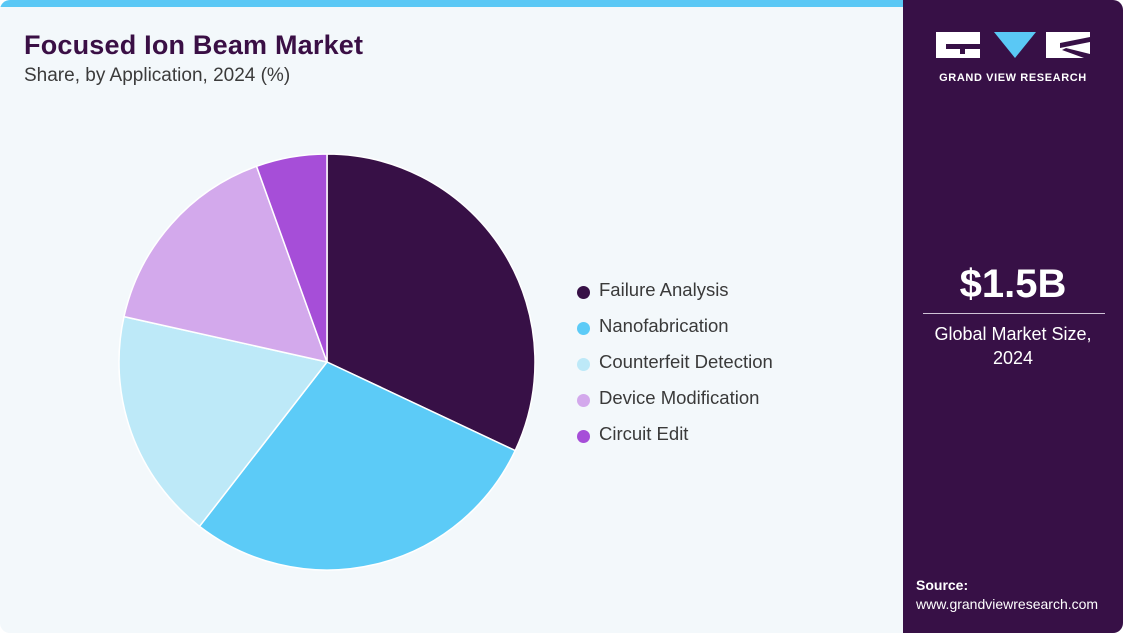 Image resolution: width=1123 pixels, height=633 pixels. I want to click on source-label: Source:, so click(942, 585).